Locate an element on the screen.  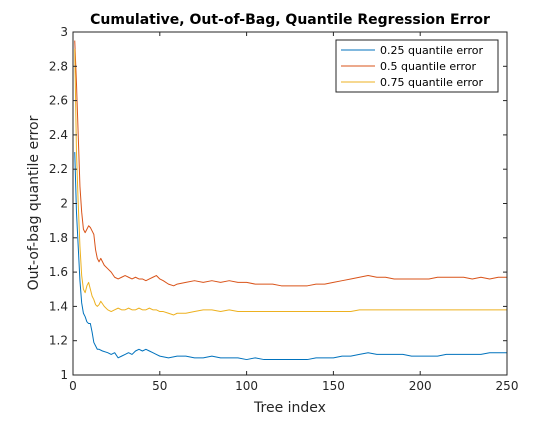
y-tick-label: 2.6 is located at coordinates (58, 101).